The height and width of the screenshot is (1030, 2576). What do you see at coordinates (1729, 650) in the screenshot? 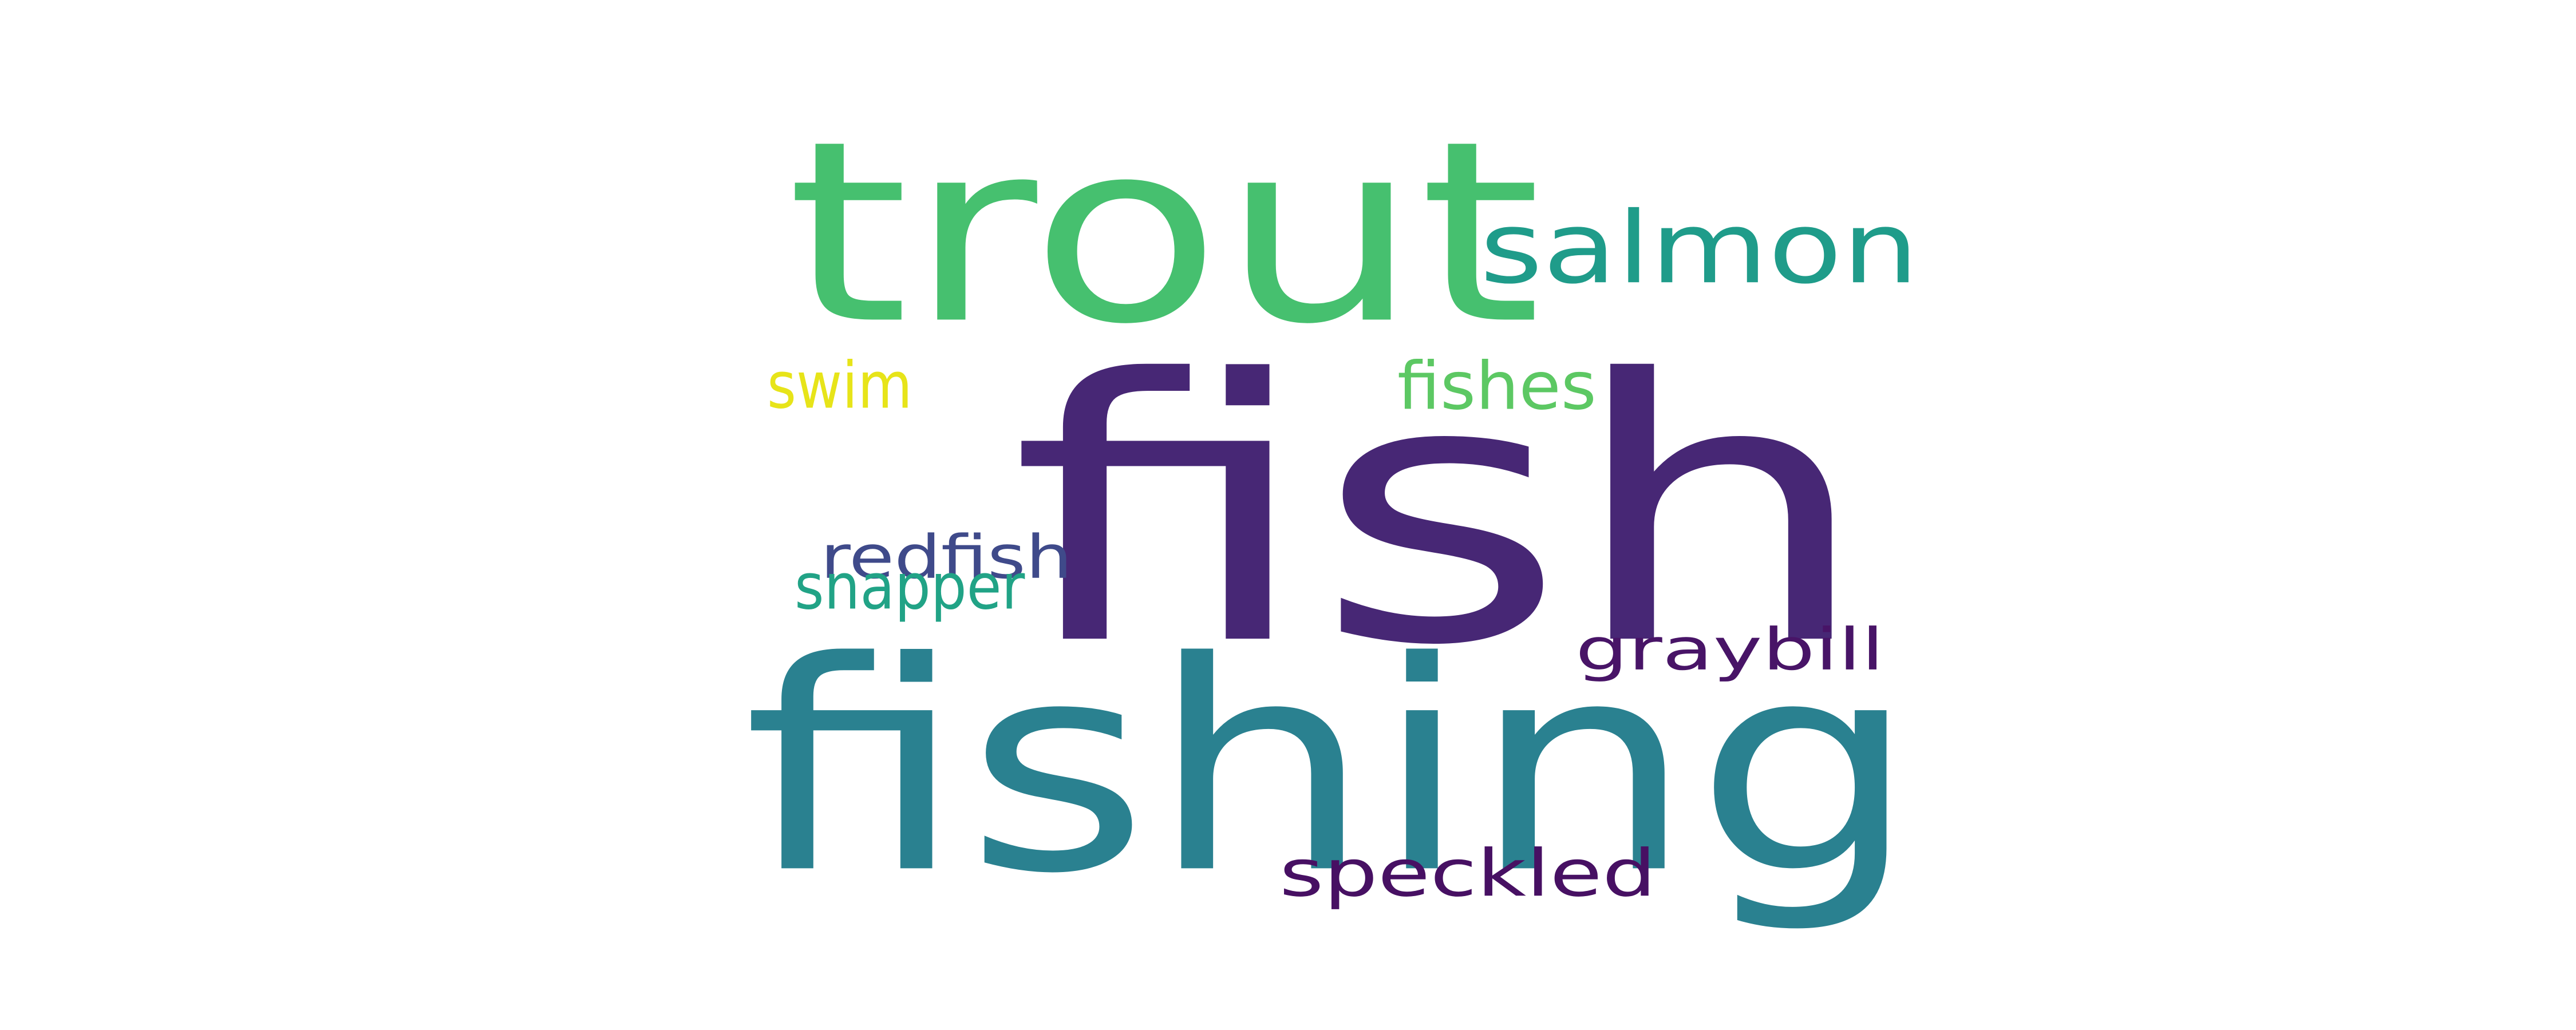
I see `word-graybill: graybill` at bounding box center [1729, 650].